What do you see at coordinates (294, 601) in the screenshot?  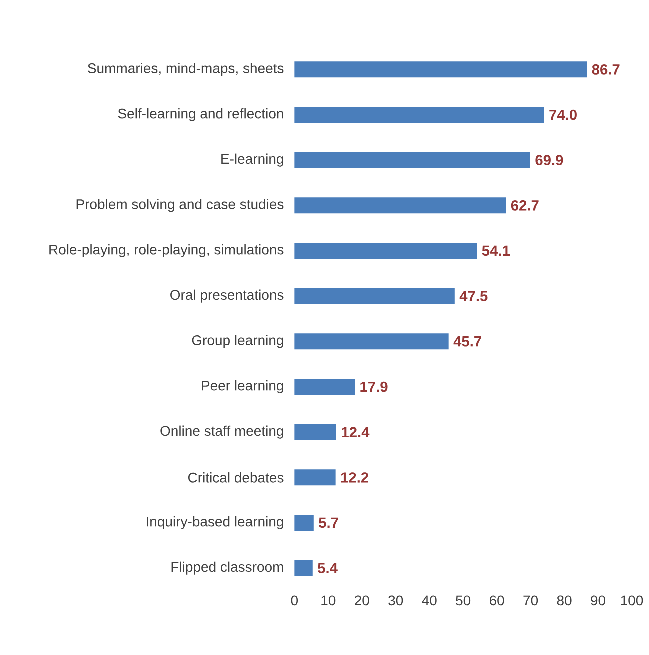 I see `x-tick-label: 0` at bounding box center [294, 601].